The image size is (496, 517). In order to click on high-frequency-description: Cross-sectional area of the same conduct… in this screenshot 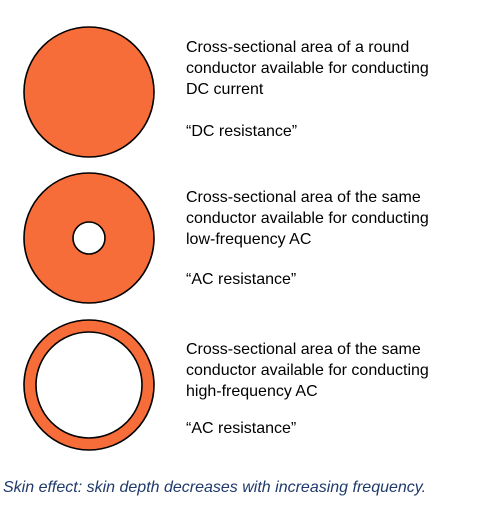, I will do `click(307, 370)`.